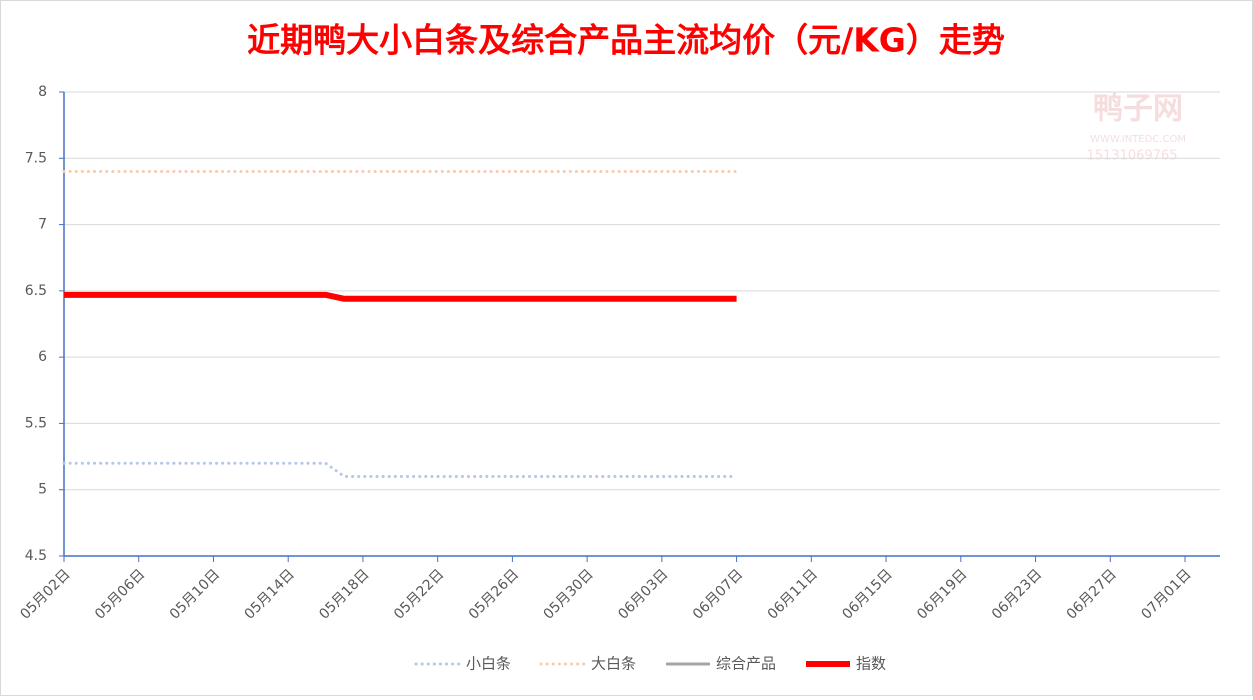  I want to click on chart-title: 近期鸭大小白条及综合产品主流均价（元/KG）走势, so click(626, 40).